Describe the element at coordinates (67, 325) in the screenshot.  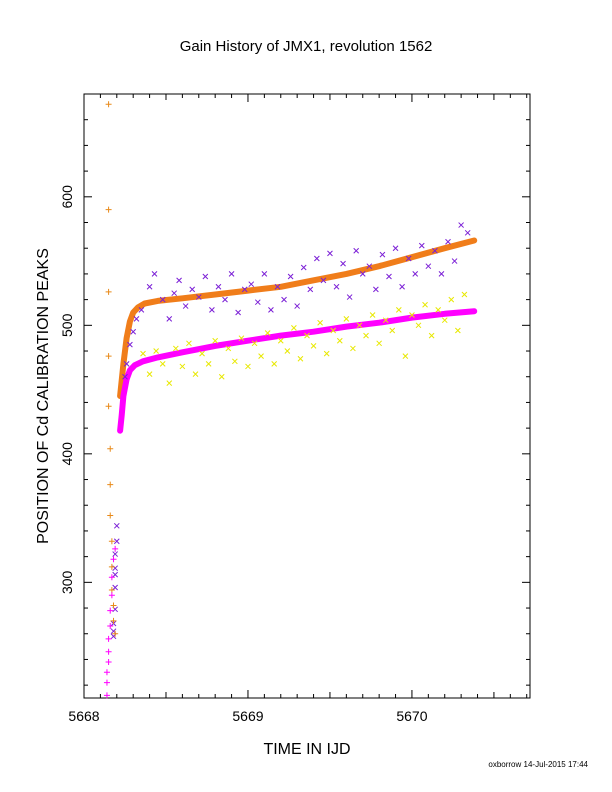
I see `y-tick-label: 500` at that location.